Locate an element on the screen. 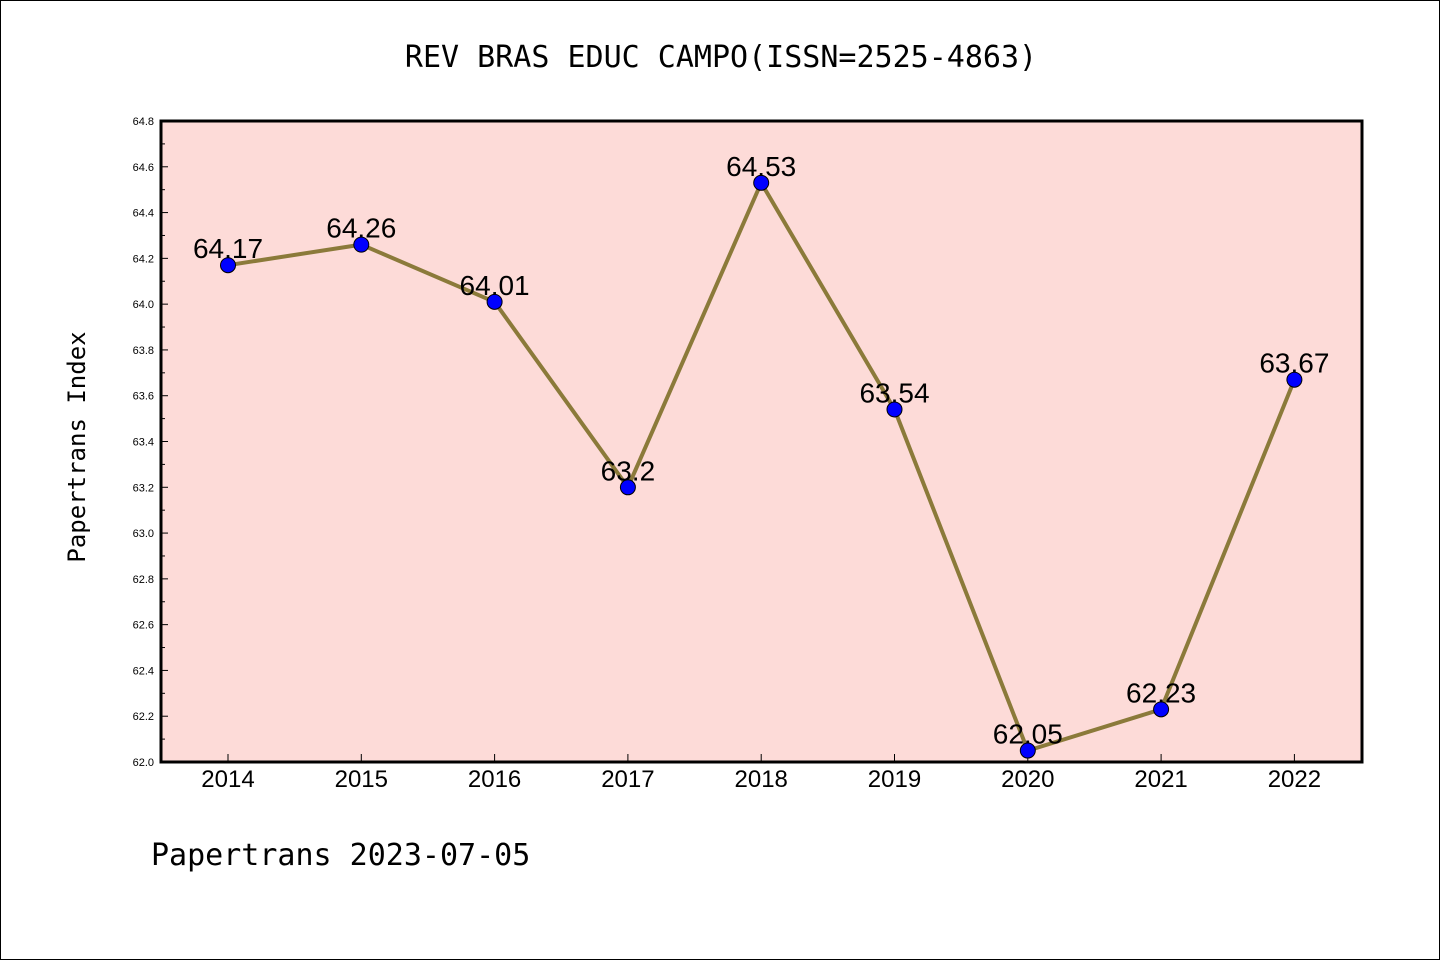  data-label: 63.54 is located at coordinates (894, 392).